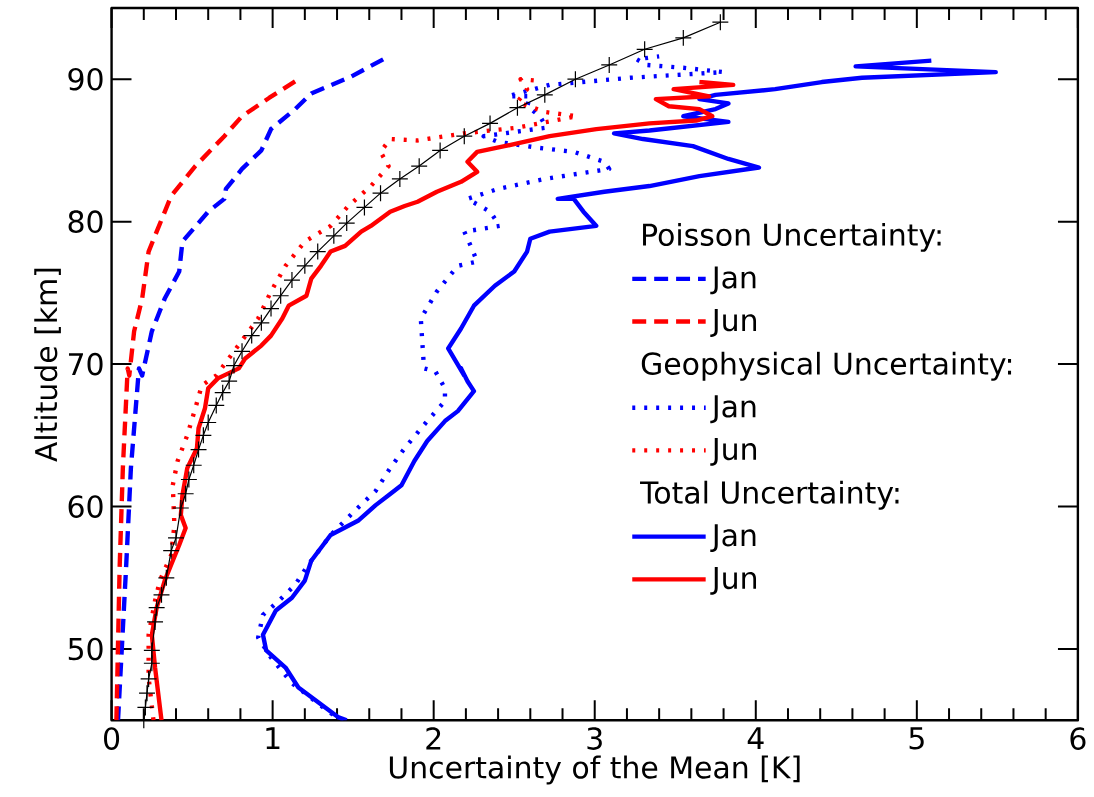  I want to click on y-tick-label: 70, so click(85, 364).